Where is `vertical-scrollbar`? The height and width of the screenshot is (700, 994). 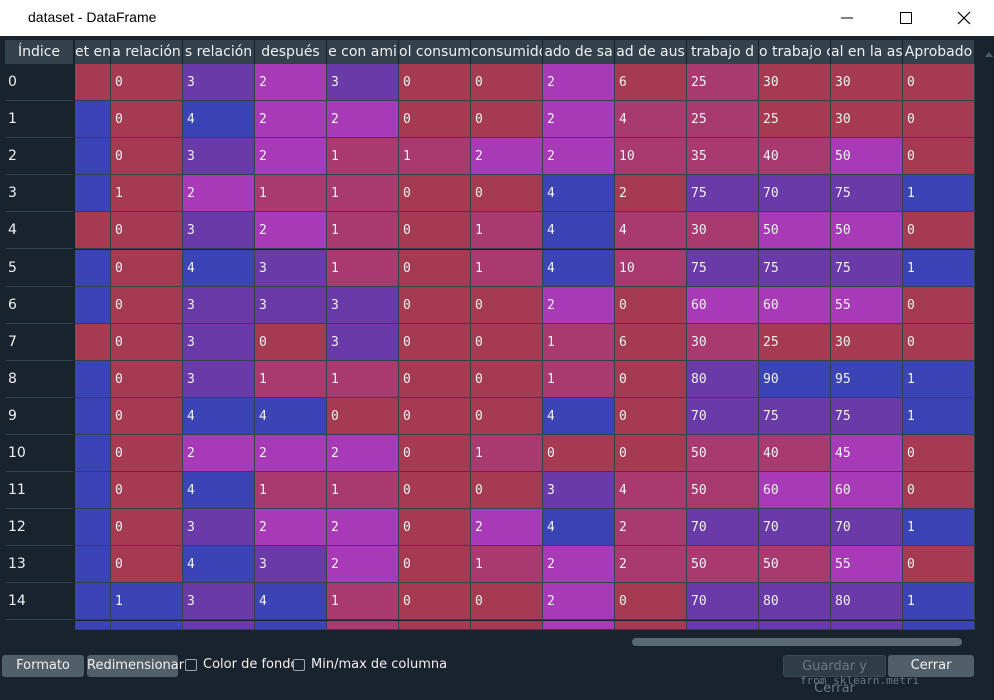
vertical-scrollbar is located at coordinates (986, 336).